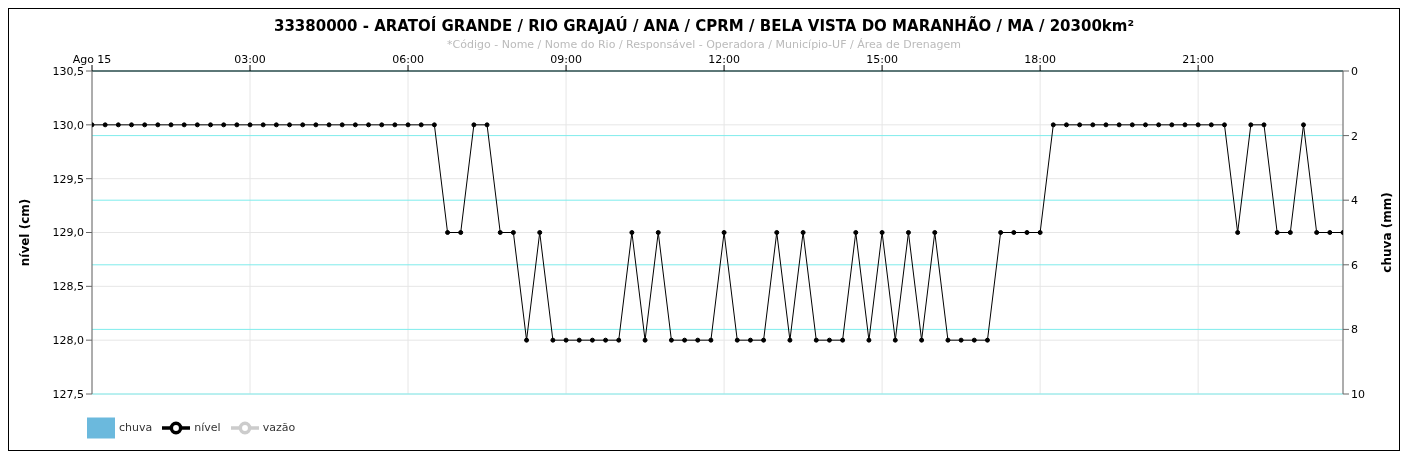 Image resolution: width=1410 pixels, height=457 pixels. Describe the element at coordinates (882, 59) in the screenshot. I see `x-tick-label: 15:00` at that location.